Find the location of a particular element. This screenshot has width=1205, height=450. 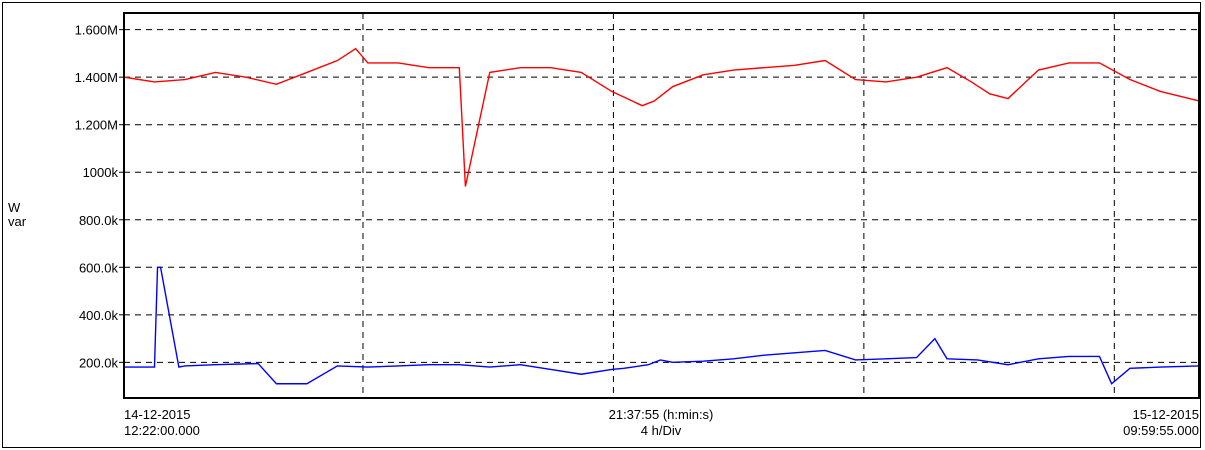

x-center-label: 21:37:55 (h:min:s) 4 h/Div is located at coordinates (661, 423).